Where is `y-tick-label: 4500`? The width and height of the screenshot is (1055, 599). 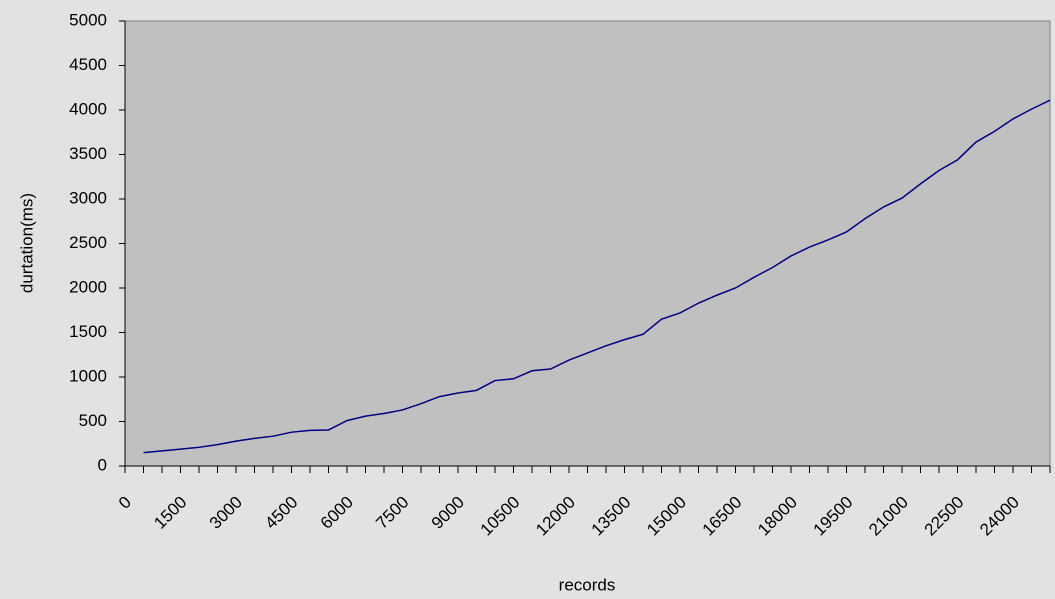 y-tick-label: 4500 is located at coordinates (88, 64).